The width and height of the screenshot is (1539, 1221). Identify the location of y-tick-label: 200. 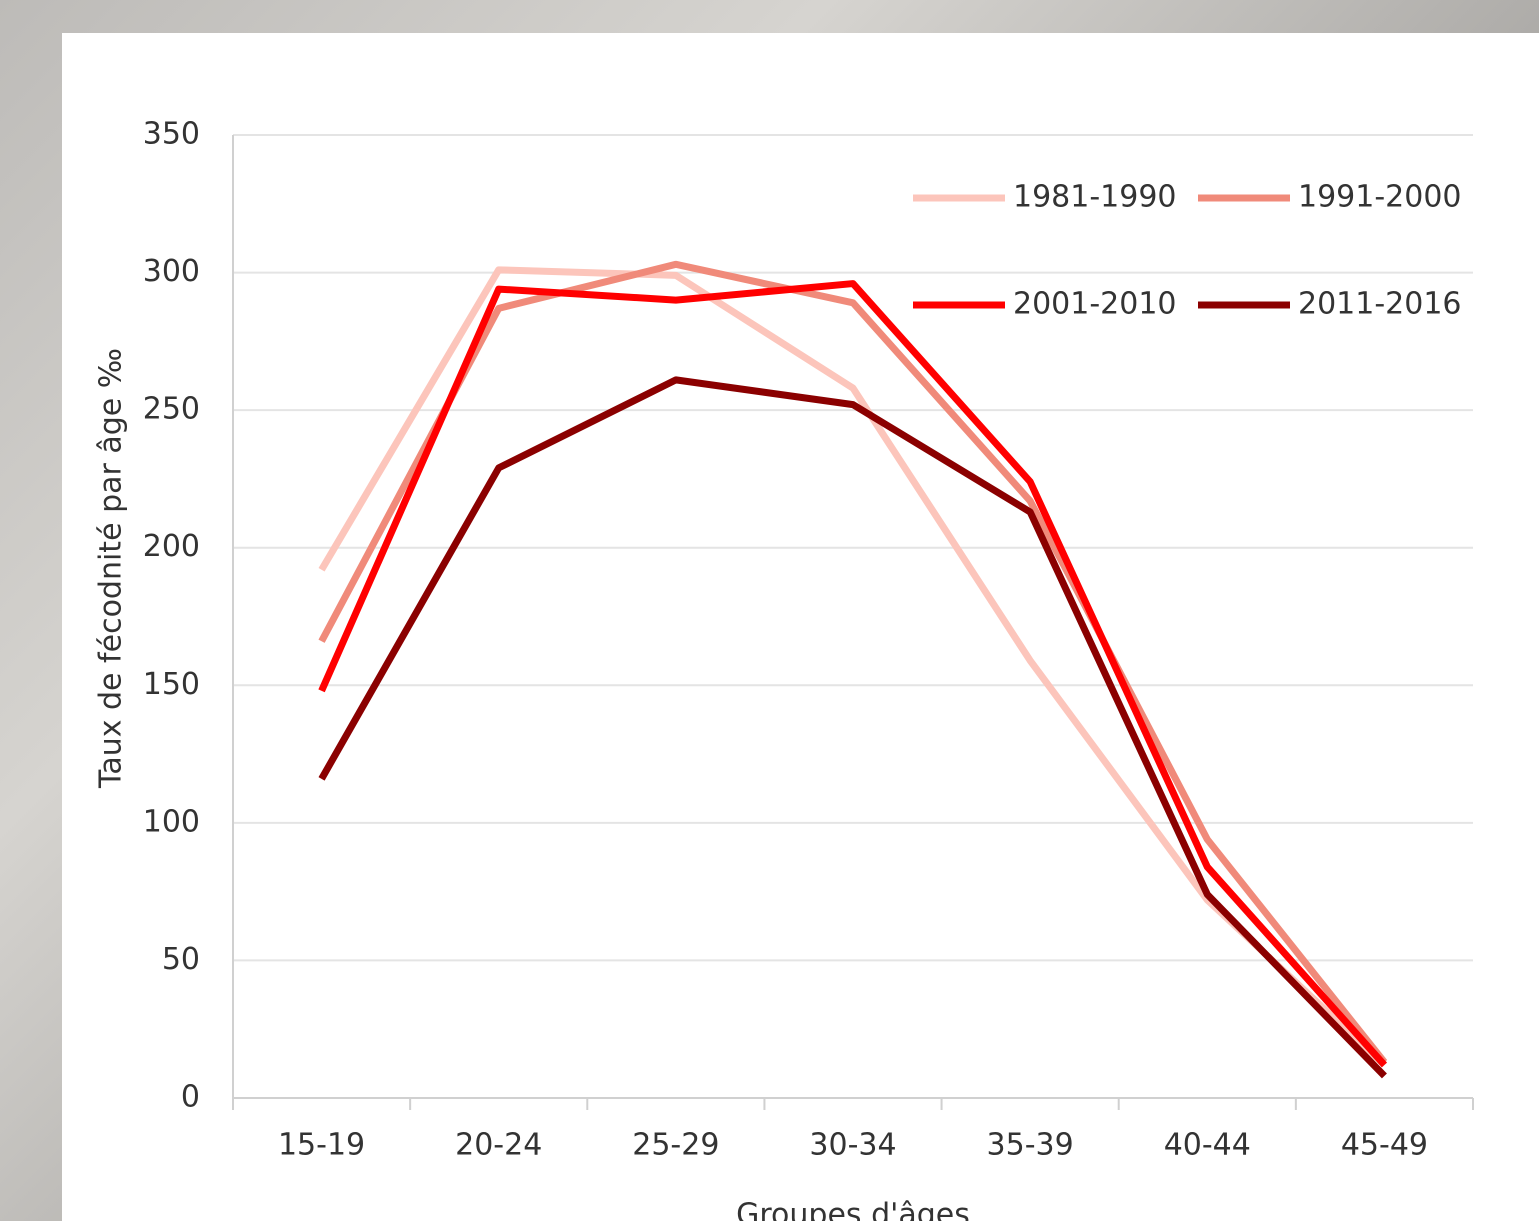
(171, 546).